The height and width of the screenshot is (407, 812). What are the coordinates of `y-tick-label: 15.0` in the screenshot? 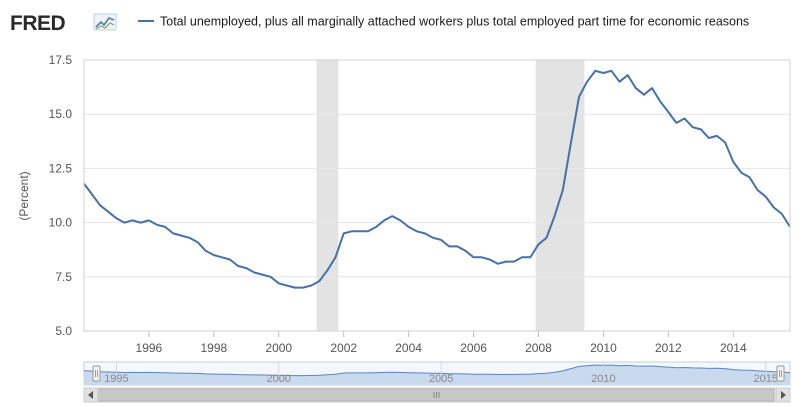 It's located at (61, 114).